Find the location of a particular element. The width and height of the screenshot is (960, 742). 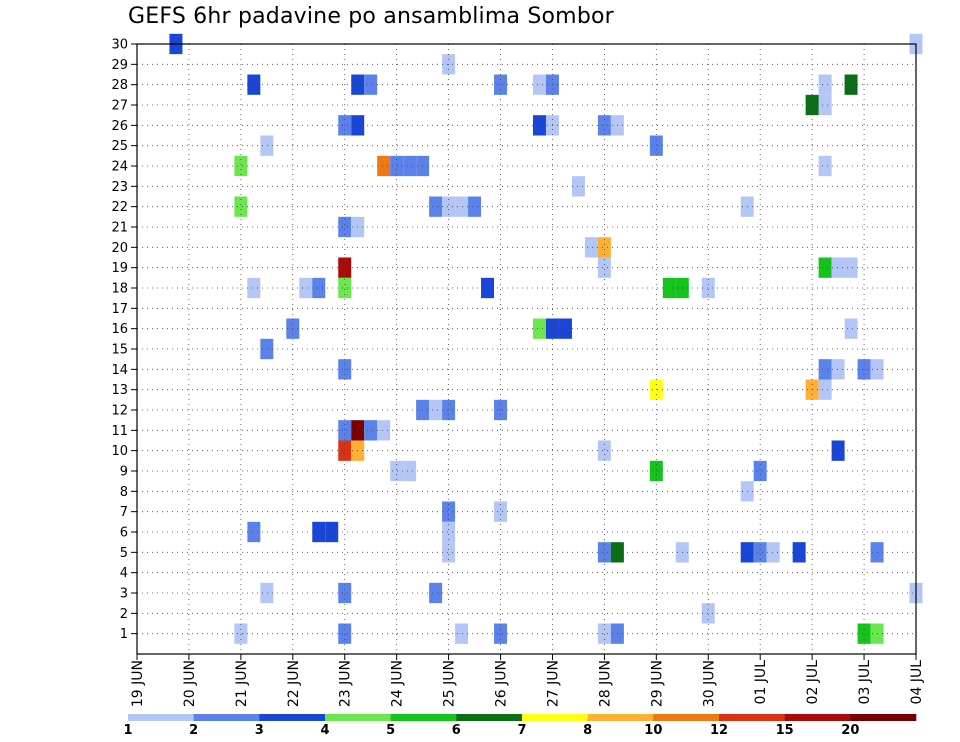

colorbar-label: 4 is located at coordinates (324, 730).